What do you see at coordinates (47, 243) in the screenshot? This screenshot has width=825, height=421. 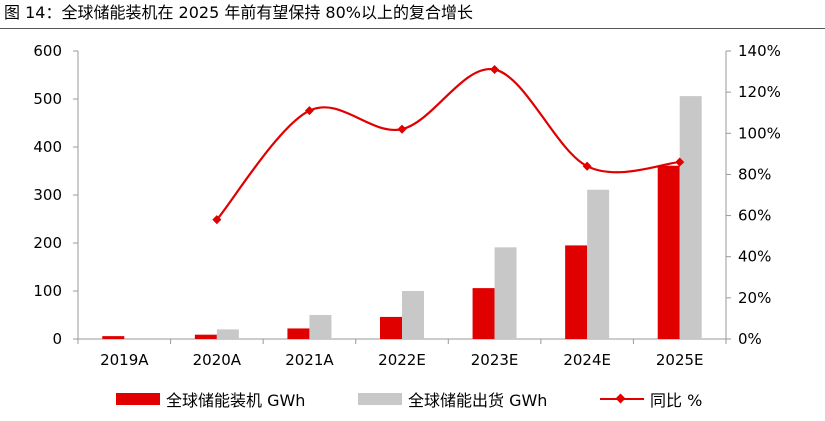 I see `left-tick-label: 200` at bounding box center [47, 243].